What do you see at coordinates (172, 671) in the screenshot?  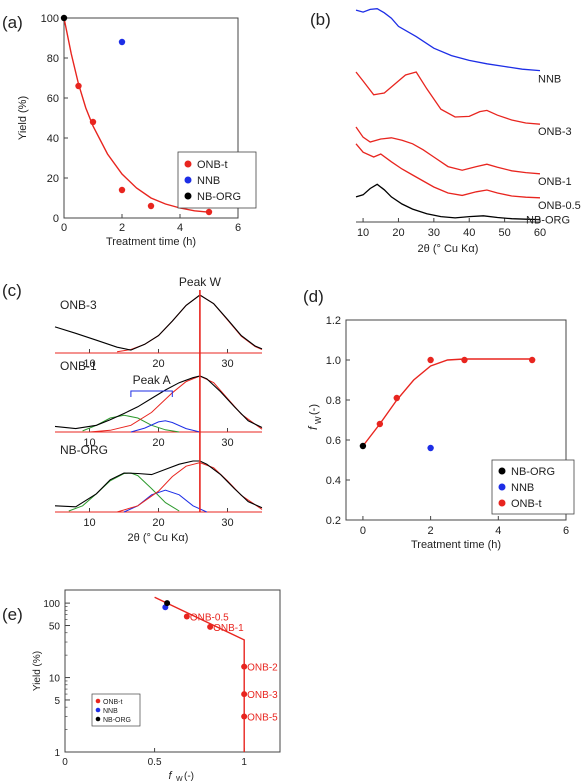 I see `panel-e-frame` at bounding box center [172, 671].